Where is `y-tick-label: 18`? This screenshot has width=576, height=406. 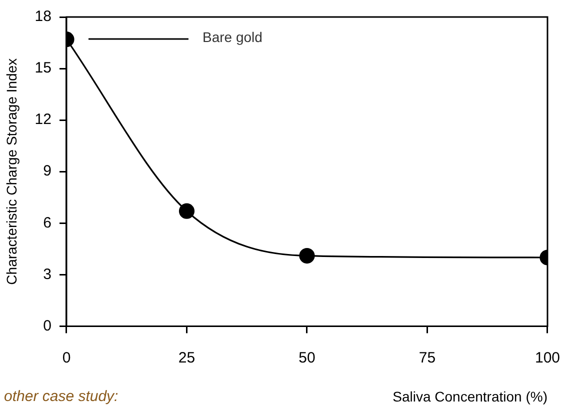 y-tick-label: 18 is located at coordinates (43, 17).